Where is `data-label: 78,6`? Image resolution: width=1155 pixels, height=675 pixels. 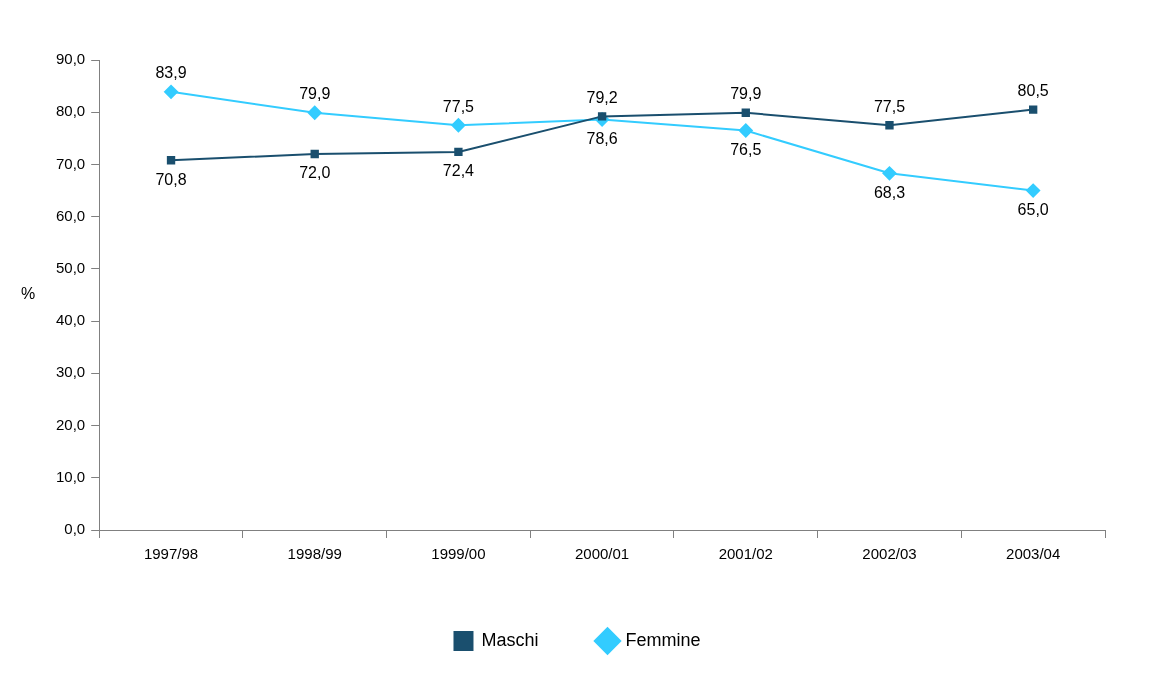
data-label: 78,6 is located at coordinates (602, 138).